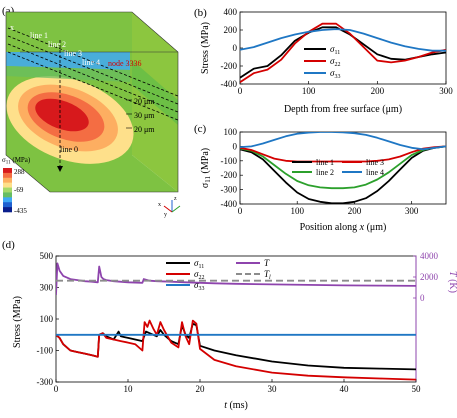  What do you see at coordinates (8, 245) in the screenshot?
I see `panel-d-label: (d)` at bounding box center [8, 245].